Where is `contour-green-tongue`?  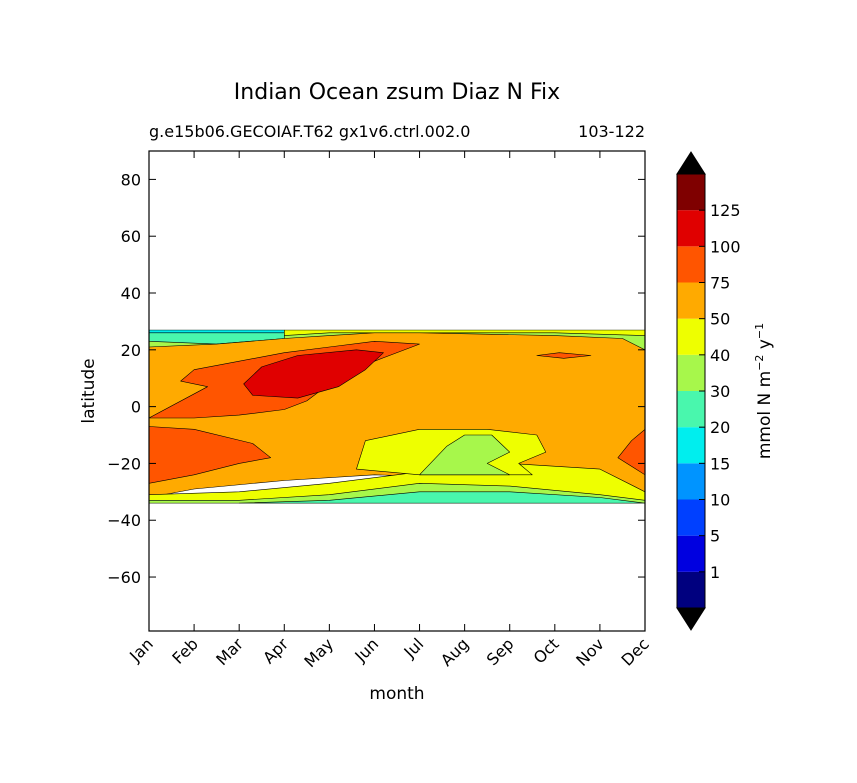
contour-green-tongue is located at coordinates (465, 455).